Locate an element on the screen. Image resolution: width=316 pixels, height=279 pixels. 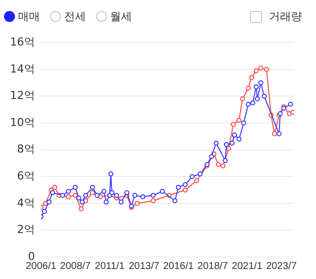
y-tick-label: 12억 is located at coordinates (22, 95).